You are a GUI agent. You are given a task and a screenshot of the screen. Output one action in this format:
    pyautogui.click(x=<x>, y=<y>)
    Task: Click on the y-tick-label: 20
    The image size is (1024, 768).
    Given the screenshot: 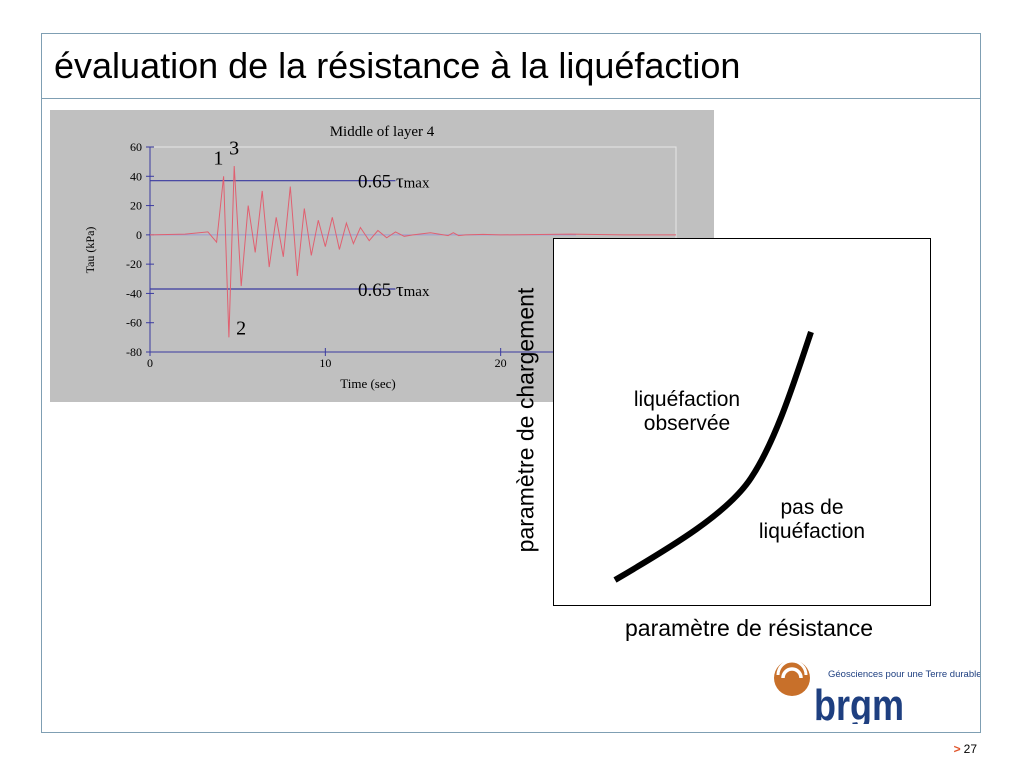 What is the action you would take?
    pyautogui.click(x=136, y=206)
    